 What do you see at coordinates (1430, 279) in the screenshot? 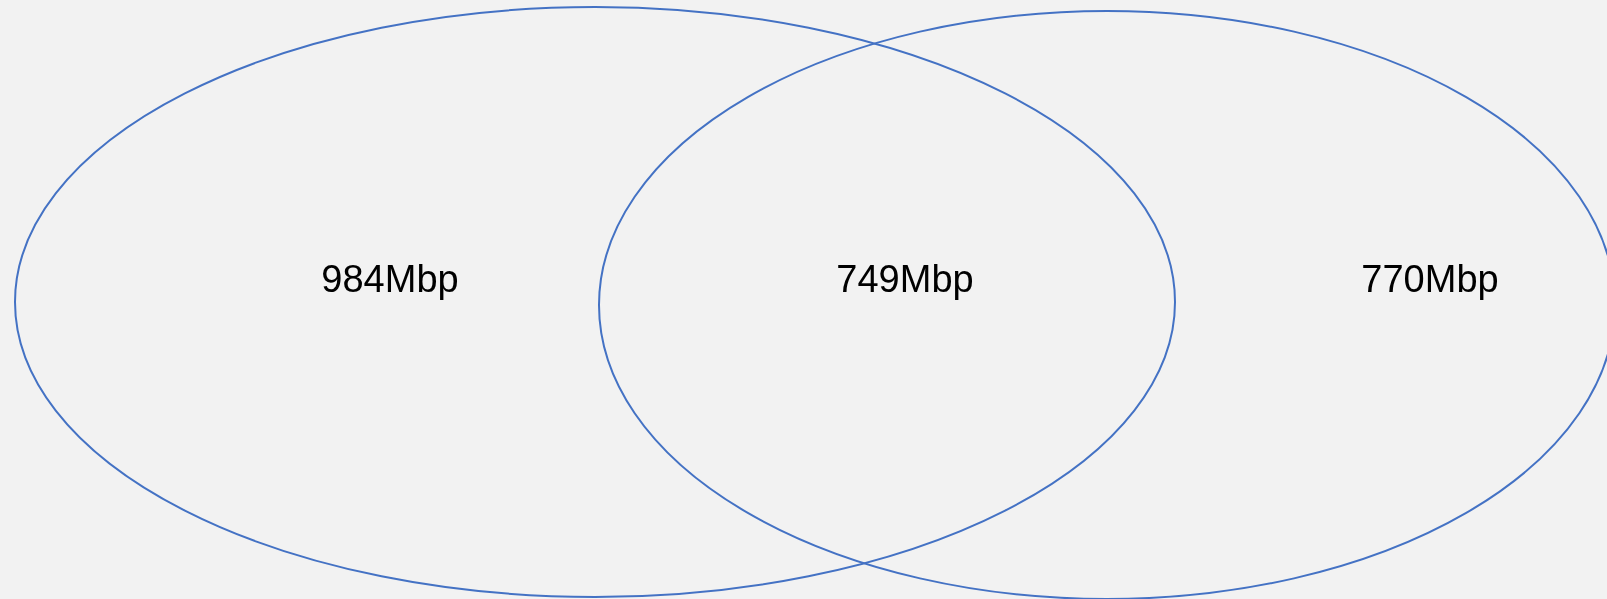
I see `data-label: 770Mbp` at bounding box center [1430, 279].